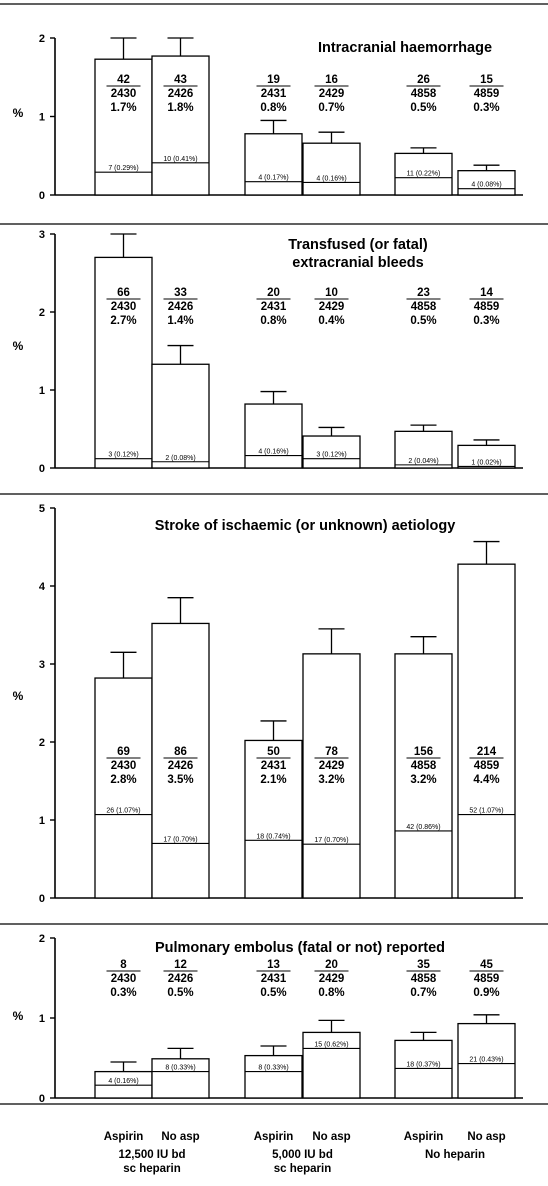 This screenshot has width=548, height=1186. I want to click on event-count: 35, so click(423, 965).